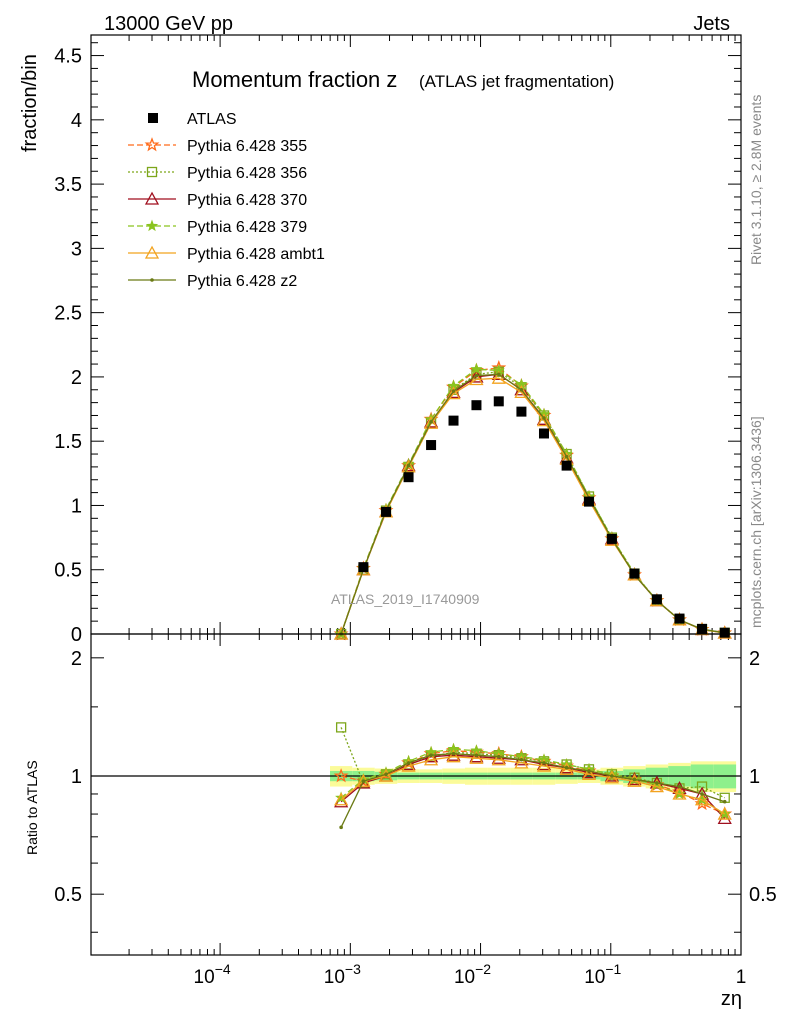 The width and height of the screenshot is (786, 1024). What do you see at coordinates (68, 57) in the screenshot?
I see `y-tick-label: 4.5` at bounding box center [68, 57].